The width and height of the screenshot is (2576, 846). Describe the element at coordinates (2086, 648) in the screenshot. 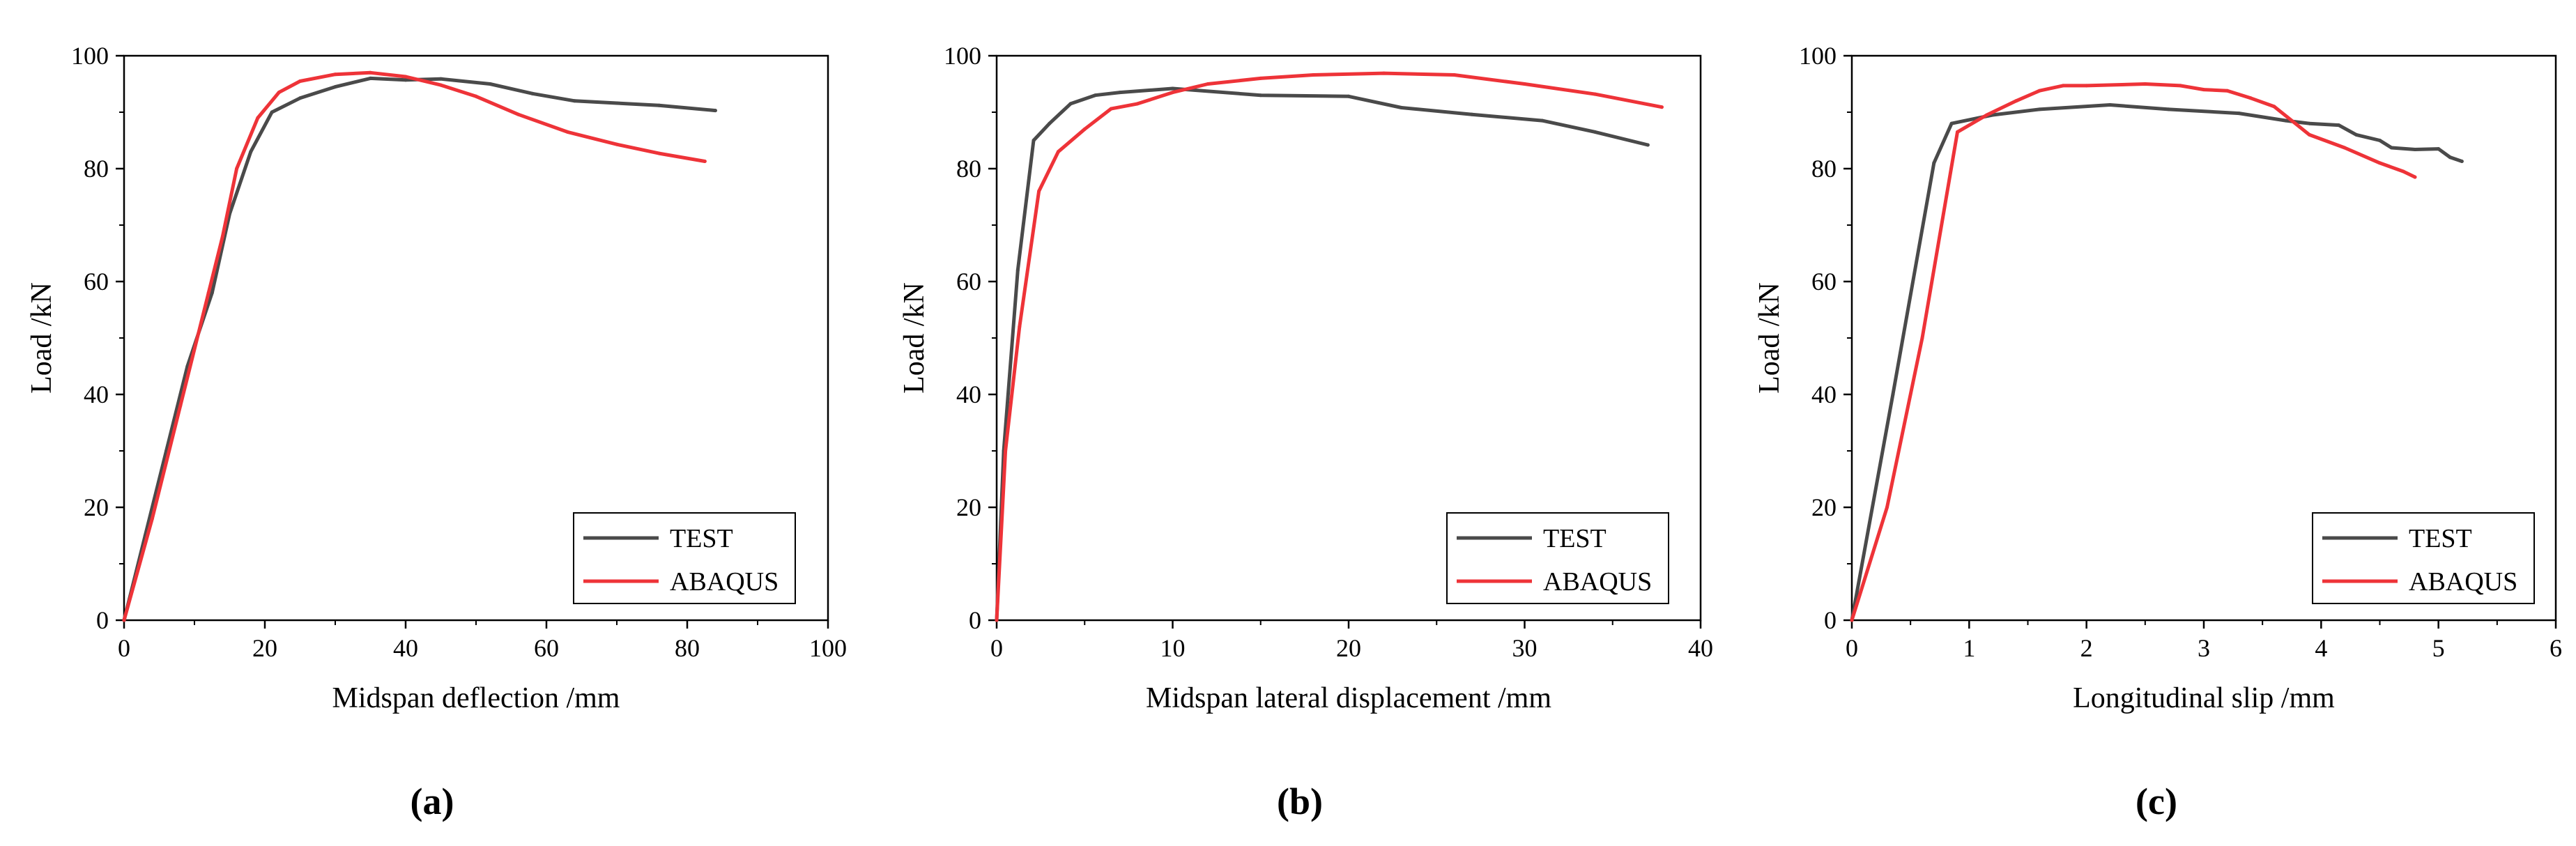

I see `x-tick-label: 2` at that location.